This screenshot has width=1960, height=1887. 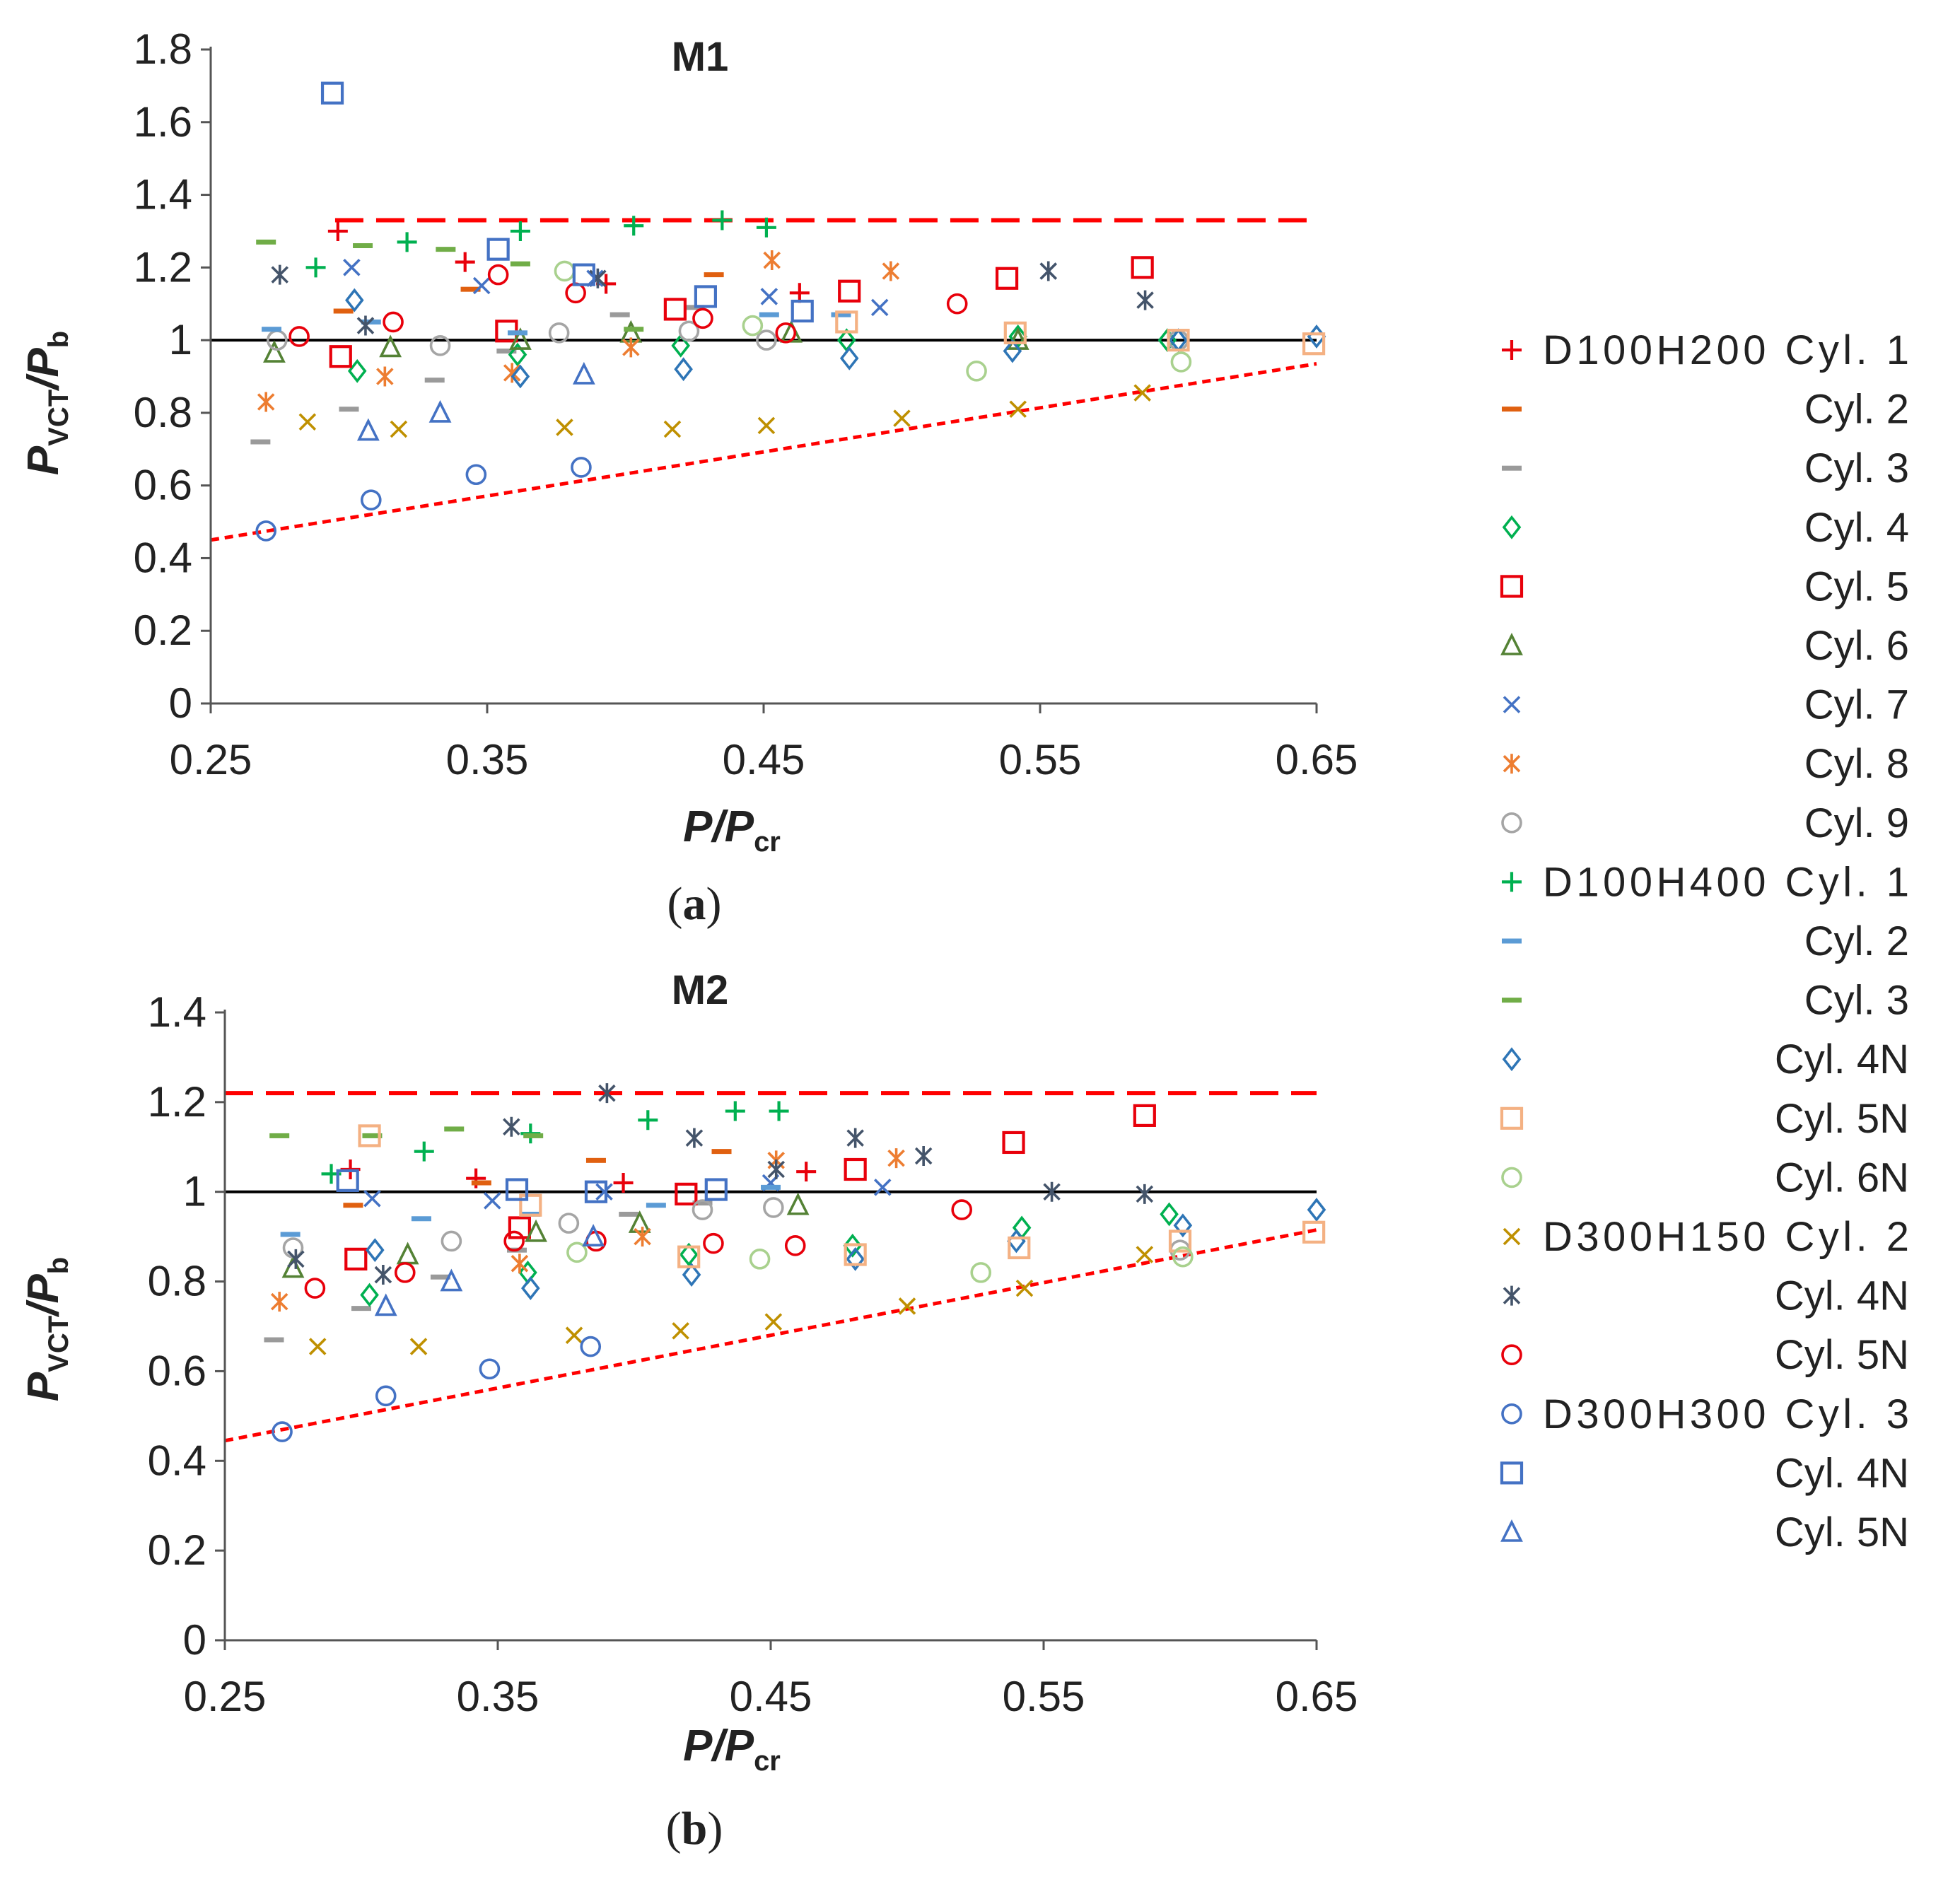 What do you see at coordinates (767, 842) in the screenshot?
I see `chart-m1-x-label-sub: cr` at bounding box center [767, 842].